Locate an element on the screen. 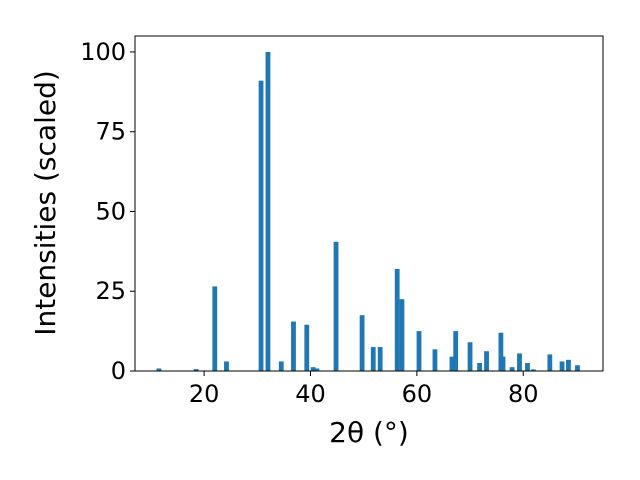  y-axis-label: Intensities (scaled) is located at coordinates (45, 203).